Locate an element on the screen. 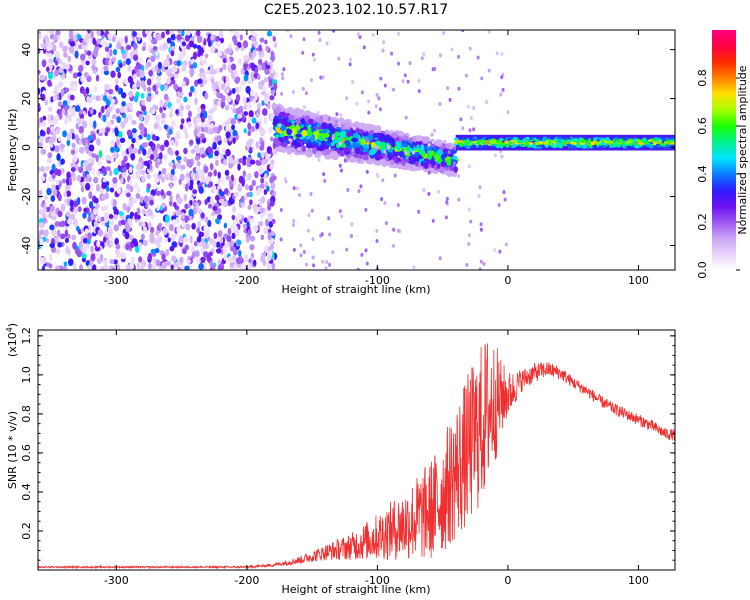  spectrogram-y-axis-label: Frequency (Hz) is located at coordinates (12, 150).